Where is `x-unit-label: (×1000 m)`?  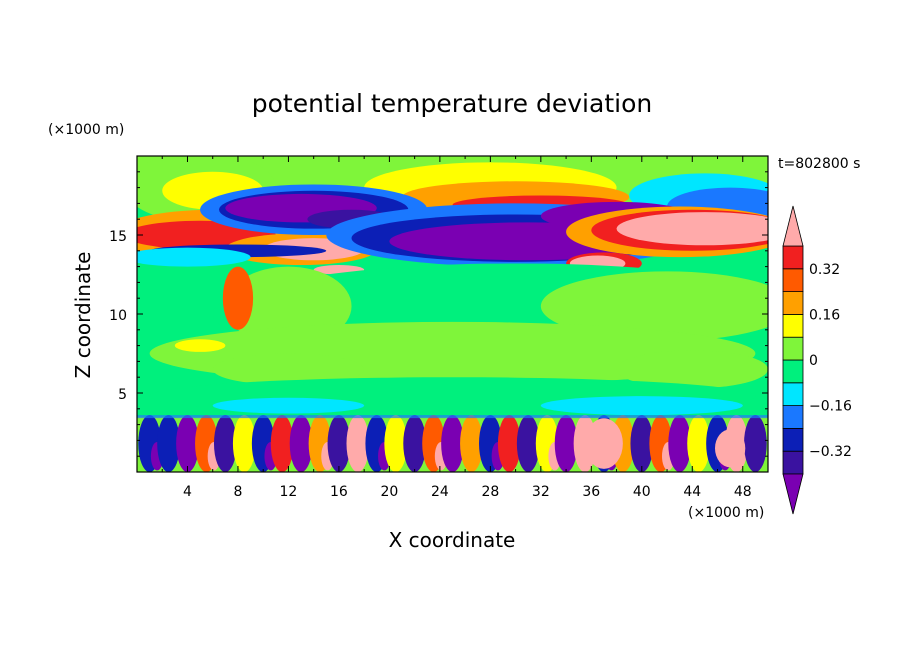 x-unit-label: (×1000 m) is located at coordinates (726, 513).